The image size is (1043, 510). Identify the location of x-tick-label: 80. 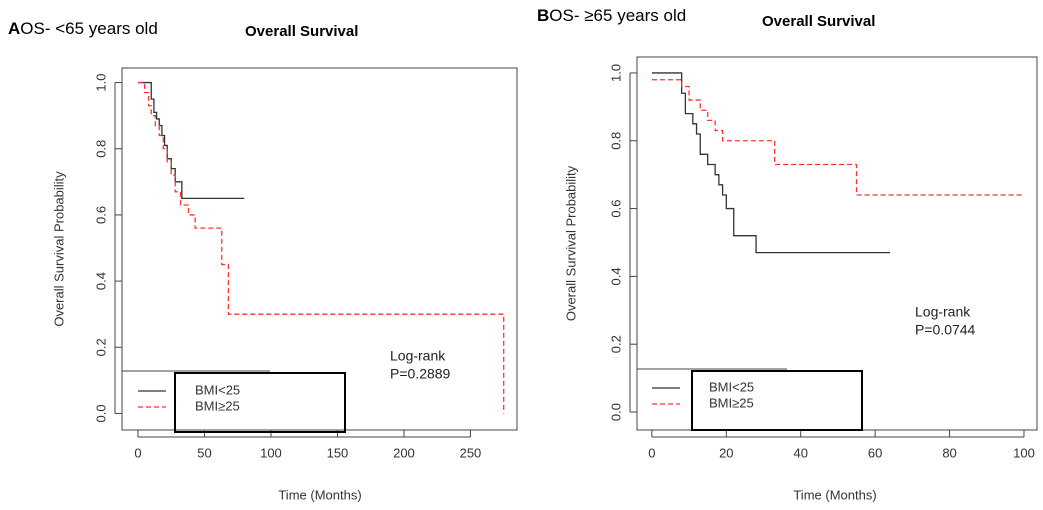
(949, 452).